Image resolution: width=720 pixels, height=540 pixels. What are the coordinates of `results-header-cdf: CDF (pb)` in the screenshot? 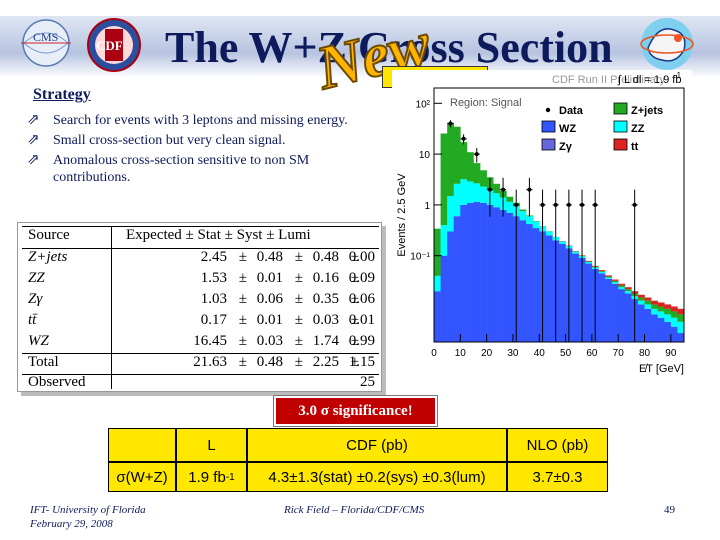 It's located at (377, 445).